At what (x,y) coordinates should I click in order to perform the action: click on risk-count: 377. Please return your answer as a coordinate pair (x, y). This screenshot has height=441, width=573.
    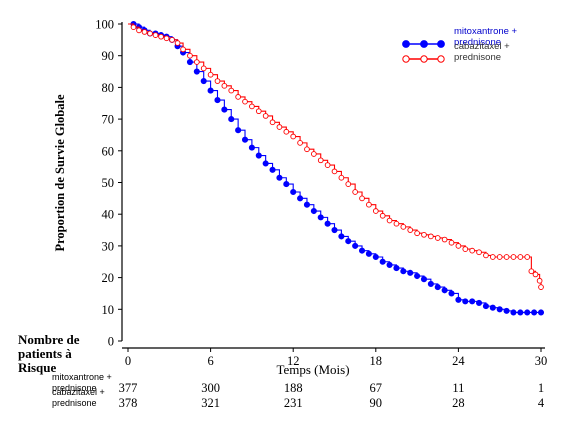
    Looking at the image, I should click on (128, 388).